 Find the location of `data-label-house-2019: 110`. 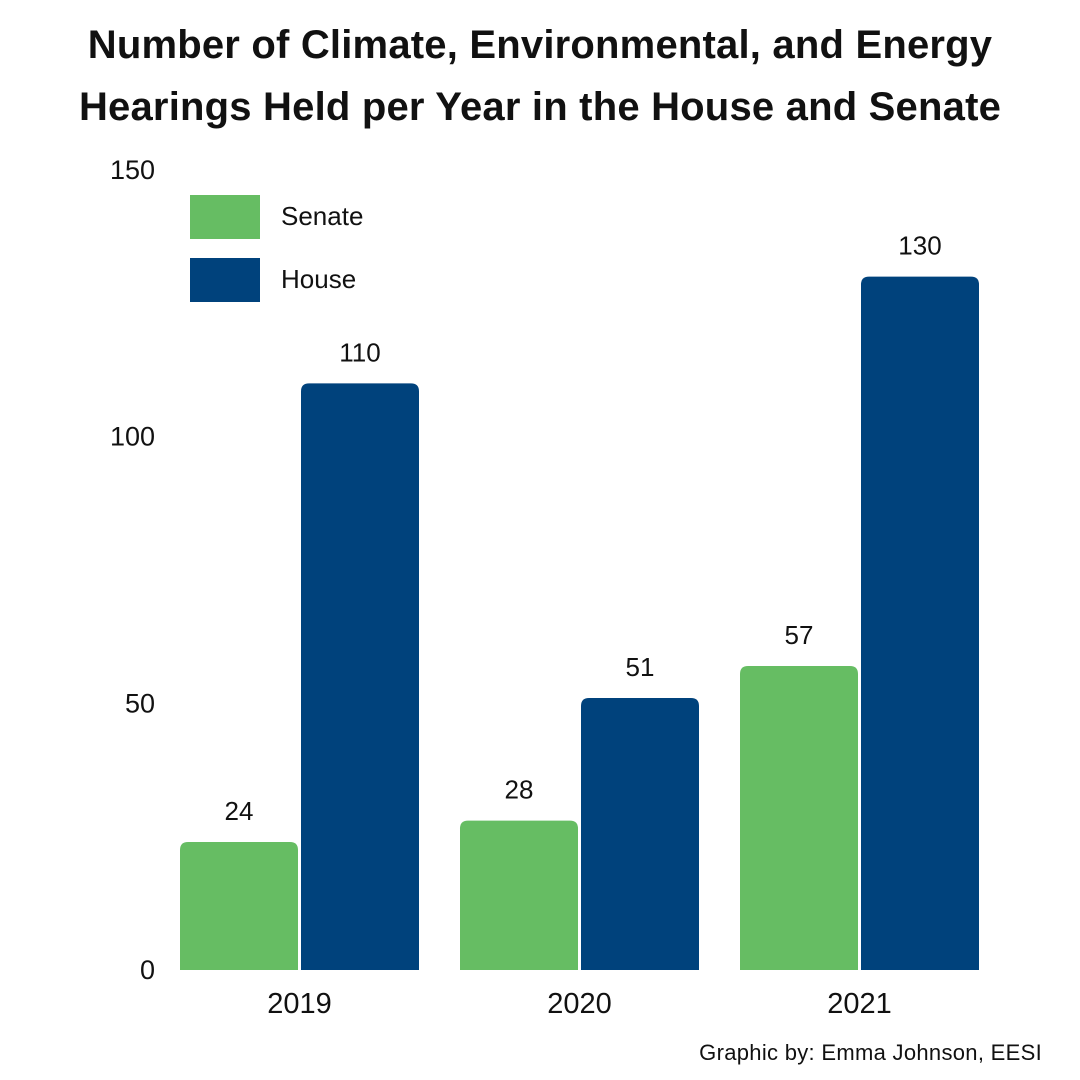

data-label-house-2019: 110 is located at coordinates (359, 352).